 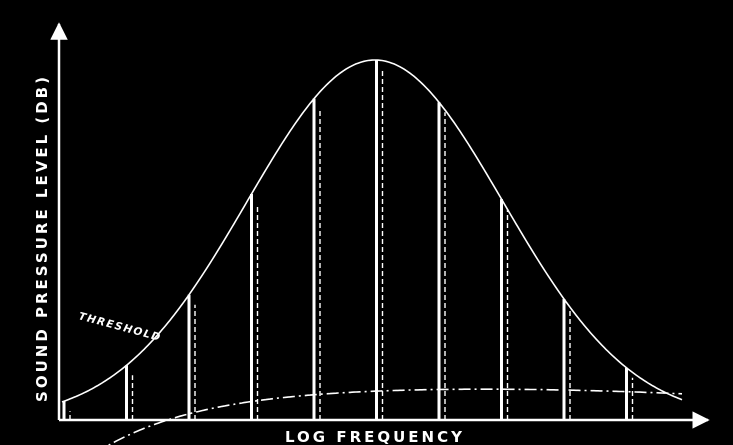 What do you see at coordinates (120, 327) in the screenshot?
I see `threshold-label: THRESHOLD` at bounding box center [120, 327].